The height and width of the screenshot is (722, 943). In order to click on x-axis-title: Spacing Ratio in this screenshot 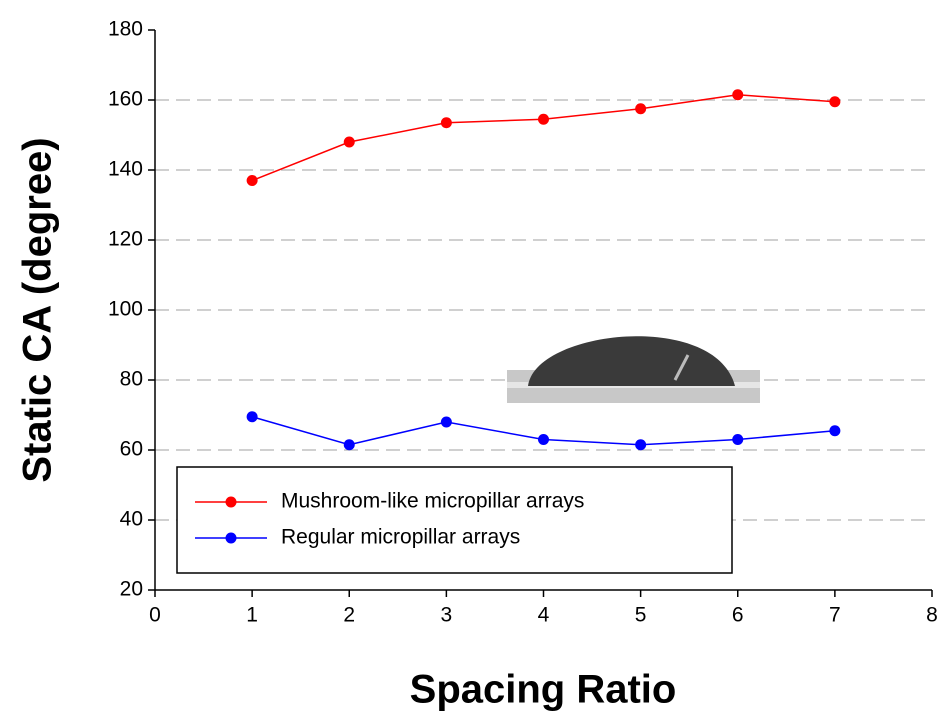, I will do `click(543, 690)`.